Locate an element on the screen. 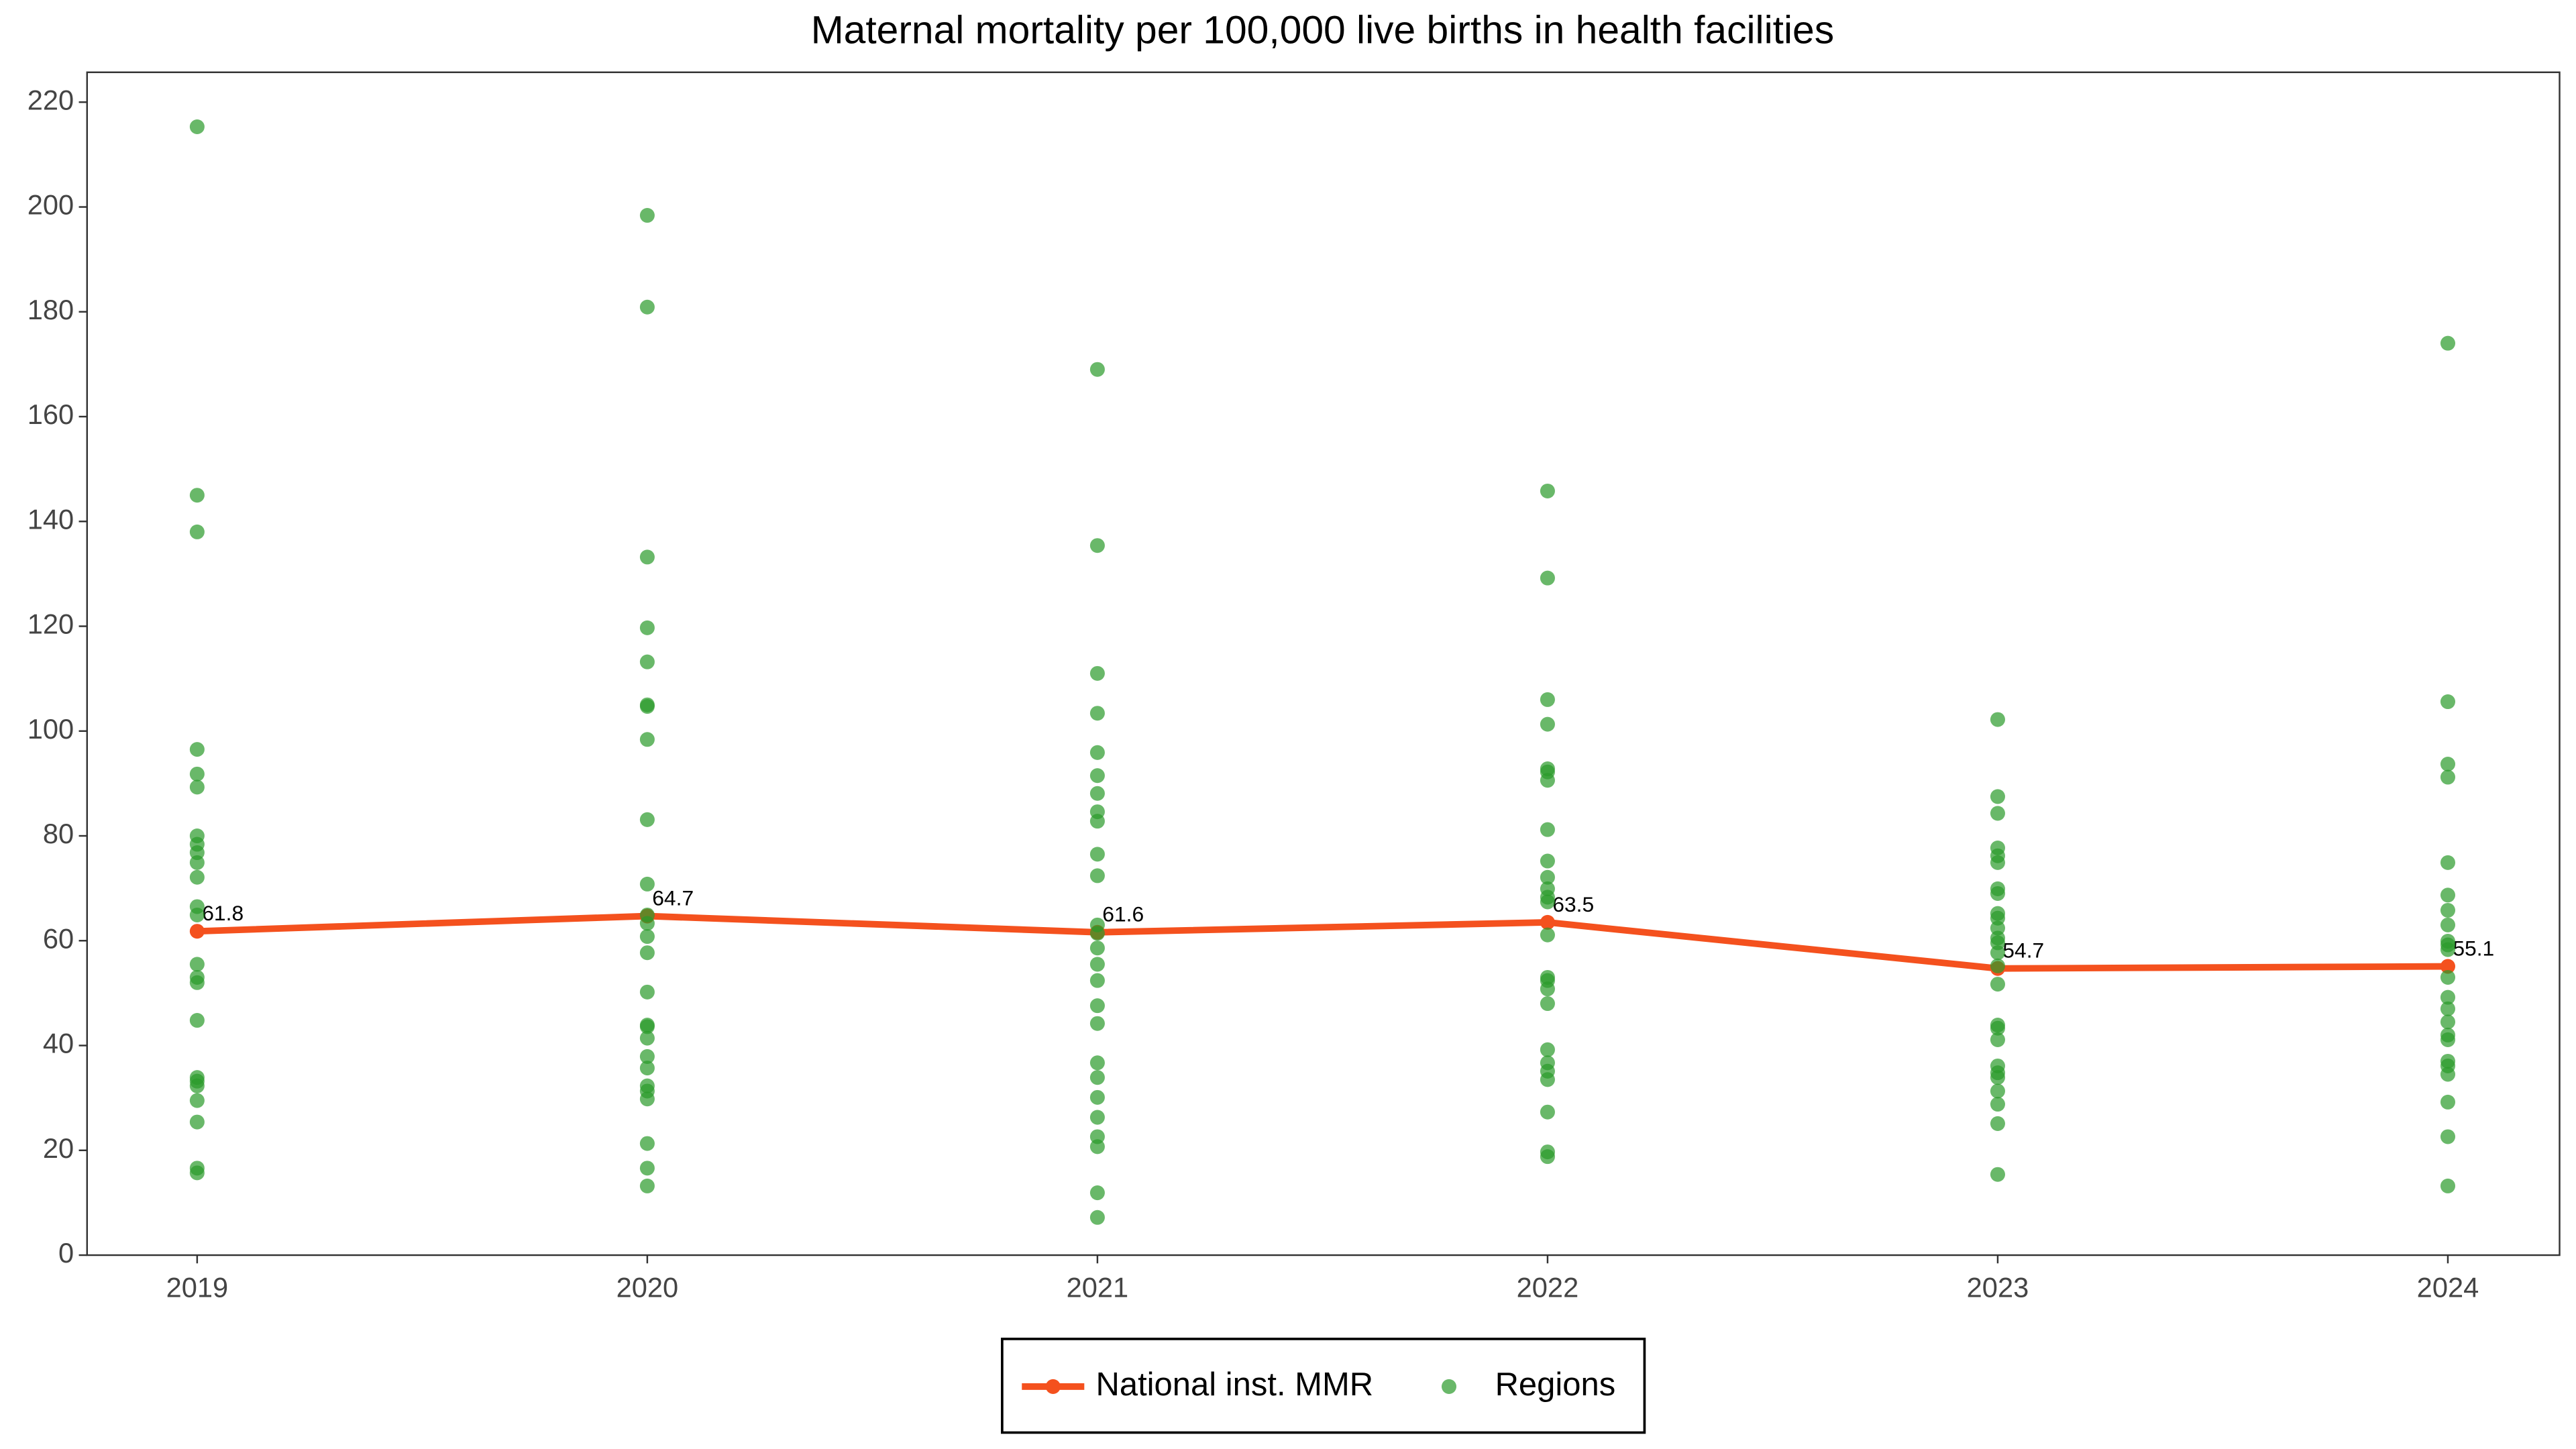 The image size is (2576, 1449). y-tick-label: 220 is located at coordinates (51, 99).